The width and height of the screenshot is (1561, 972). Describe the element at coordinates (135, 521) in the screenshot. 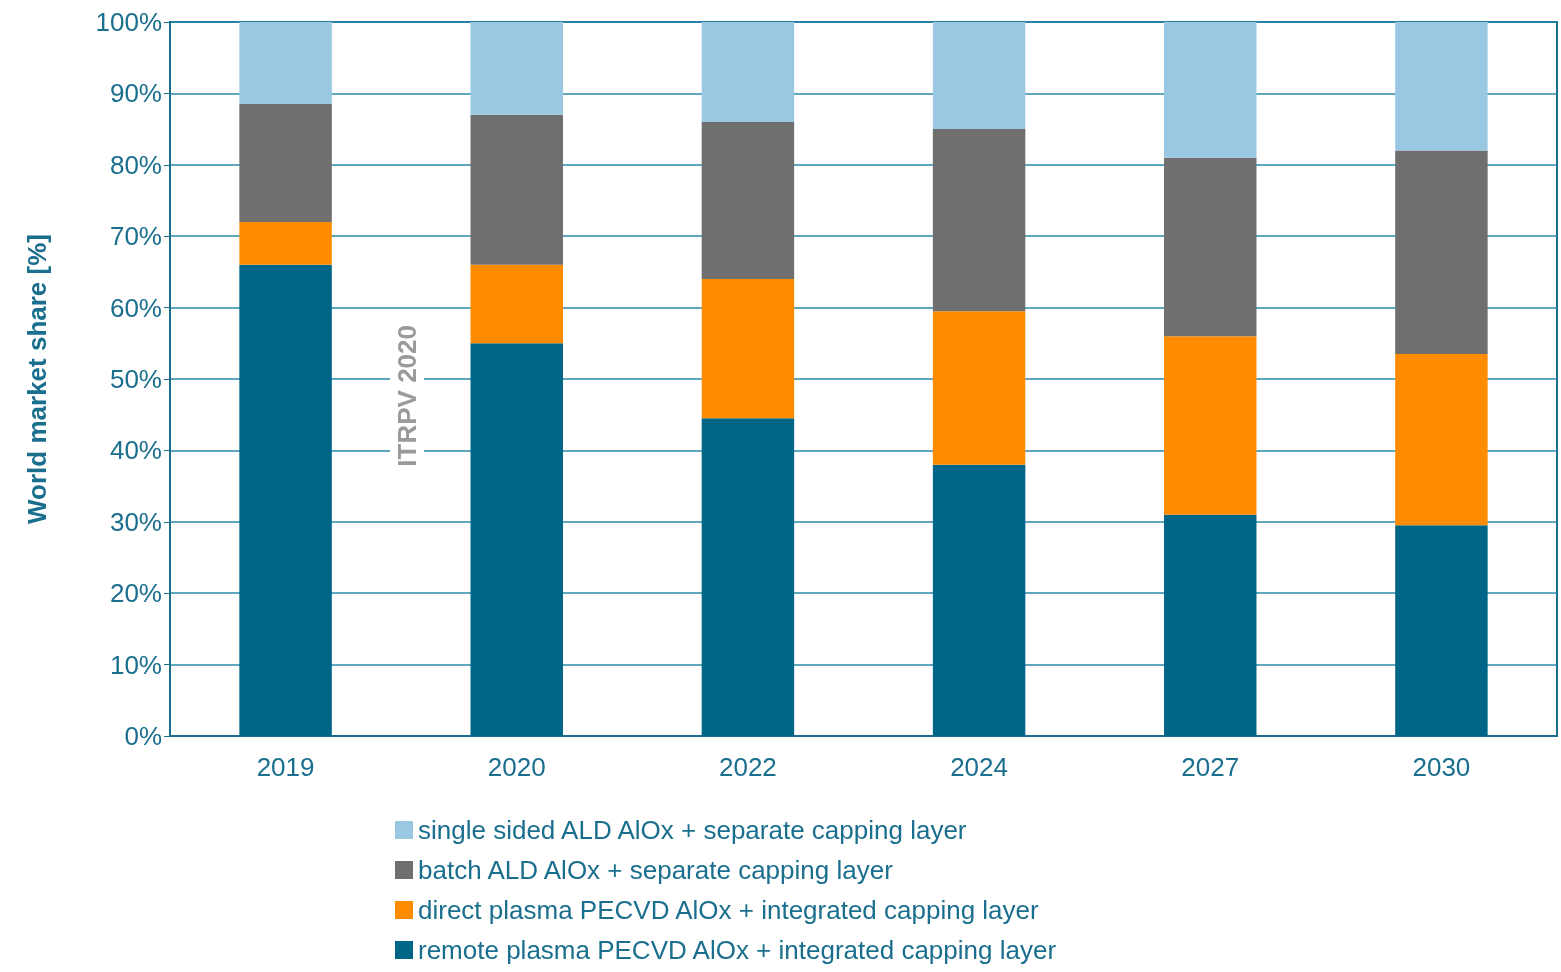

I see `y-tick-label: 30%` at that location.